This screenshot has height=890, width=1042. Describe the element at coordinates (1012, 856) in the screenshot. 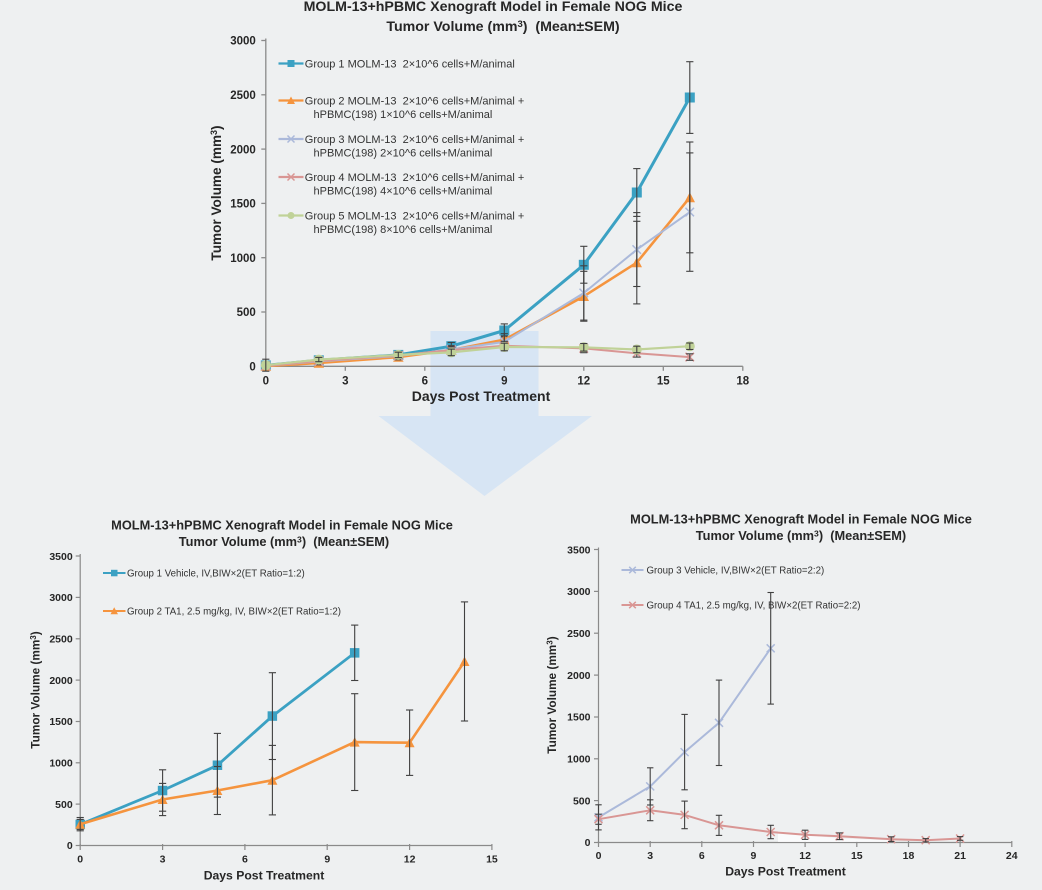

I see `svg-text: 24` at that location.